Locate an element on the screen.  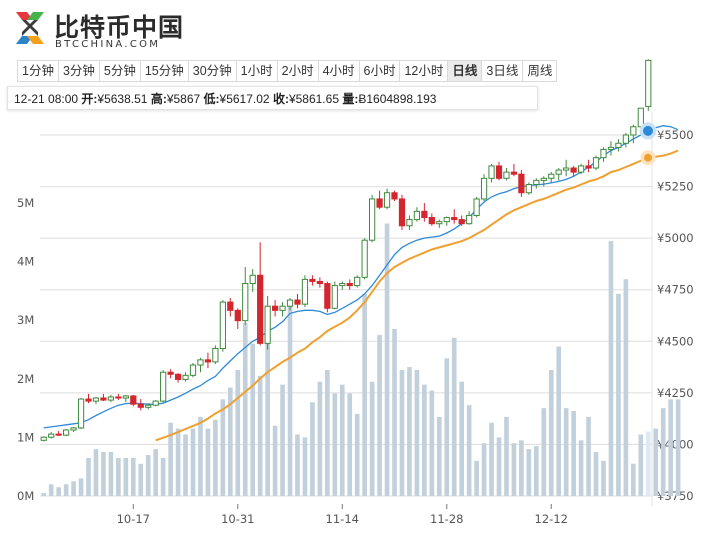
timeframe-tabs: 1分钟 3分钟 5分钟 15分钟 30分钟 1小时 2小时 4小时 6小时 12小时 日线 3日线 周线 is located at coordinates (287, 71).